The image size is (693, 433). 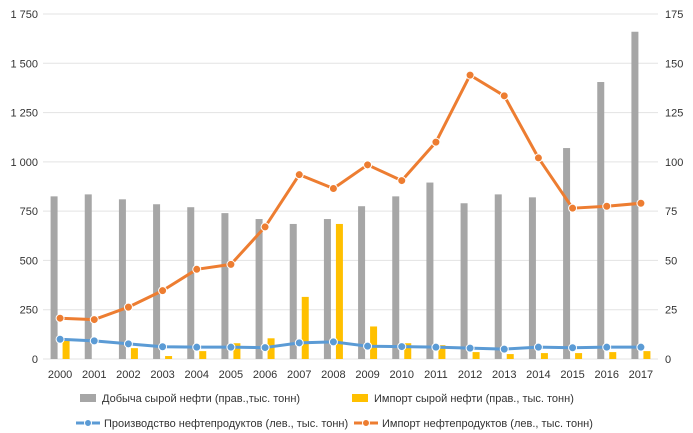 What do you see at coordinates (24, 64) in the screenshot?
I see `left-tick-label: 1 500` at bounding box center [24, 64].